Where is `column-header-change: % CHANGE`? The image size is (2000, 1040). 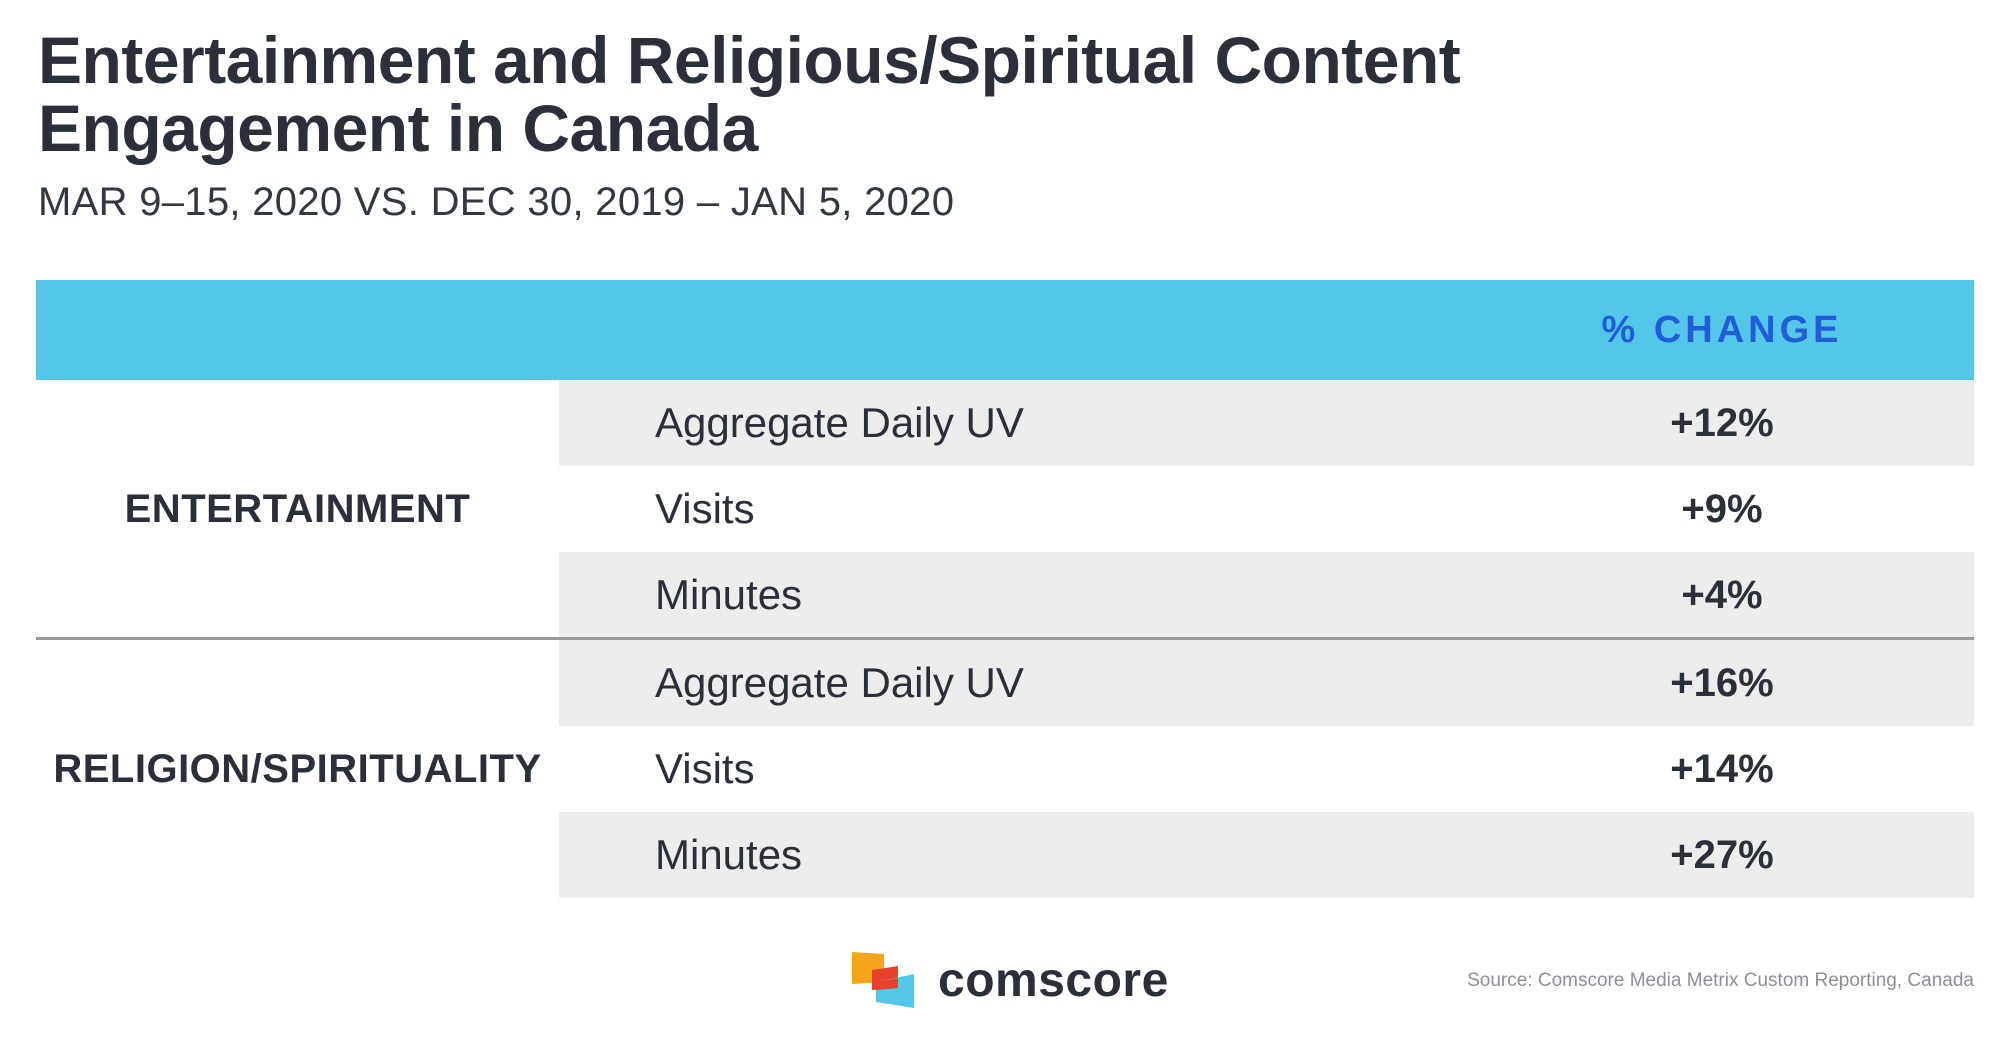
column-header-change: % CHANGE is located at coordinates (1722, 330).